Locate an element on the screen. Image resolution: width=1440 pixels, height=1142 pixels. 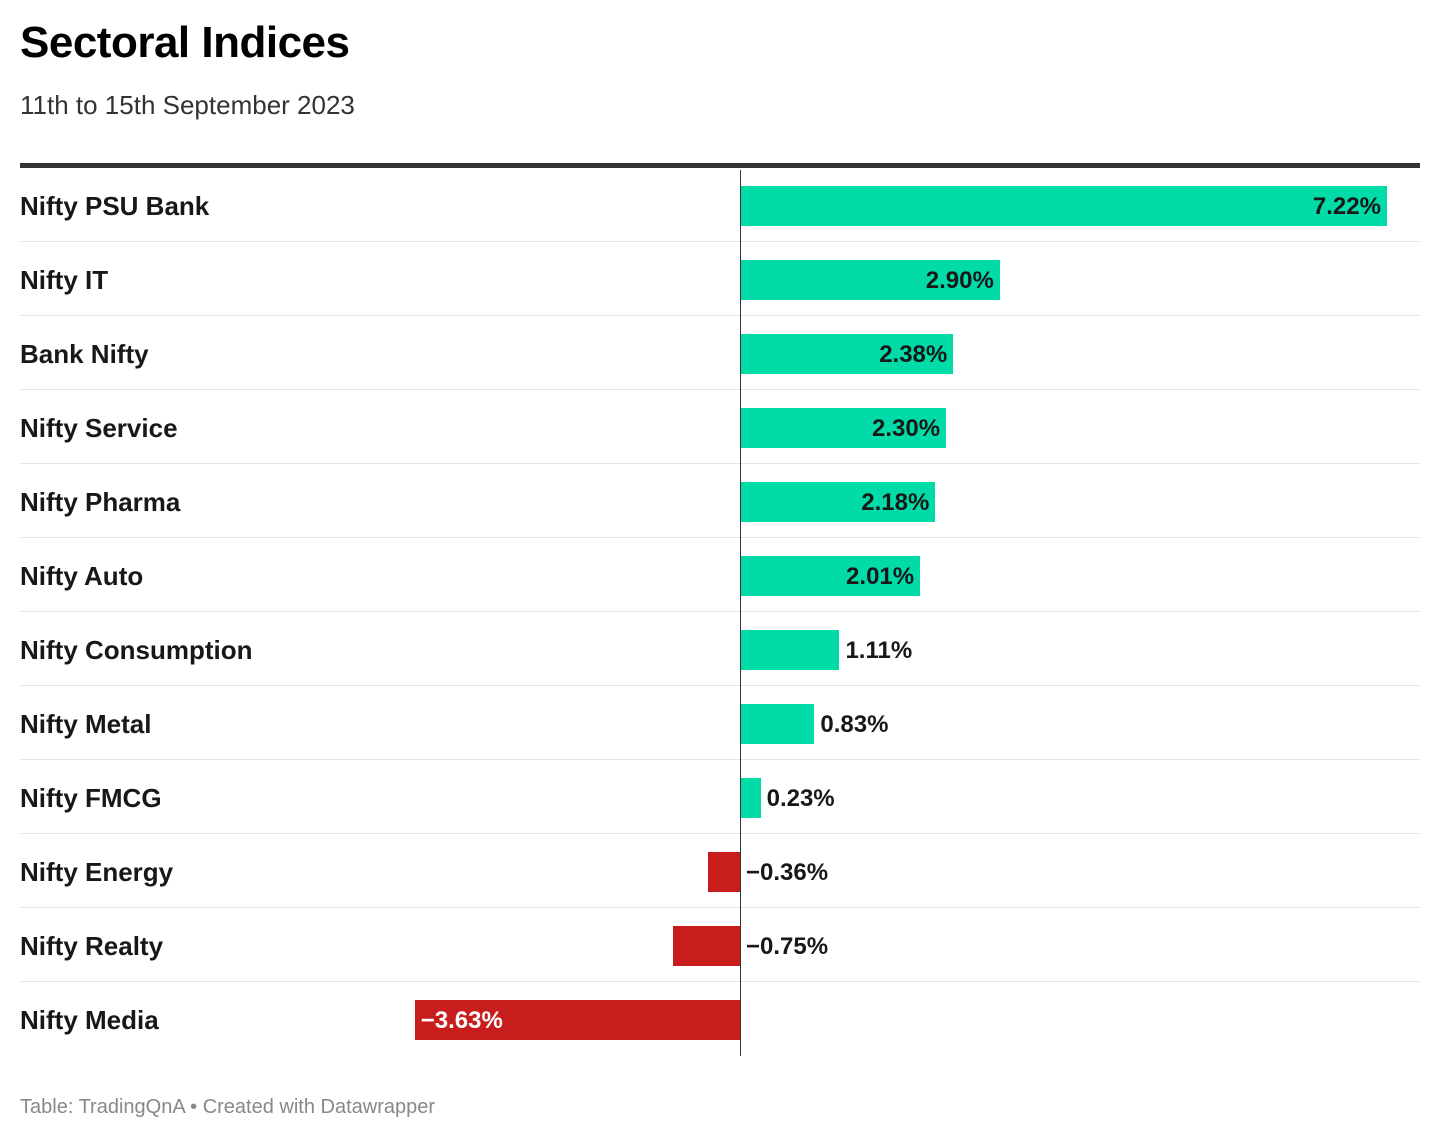
table-row: Nifty PSU Bank 7.22% is located at coordinates (720, 205).